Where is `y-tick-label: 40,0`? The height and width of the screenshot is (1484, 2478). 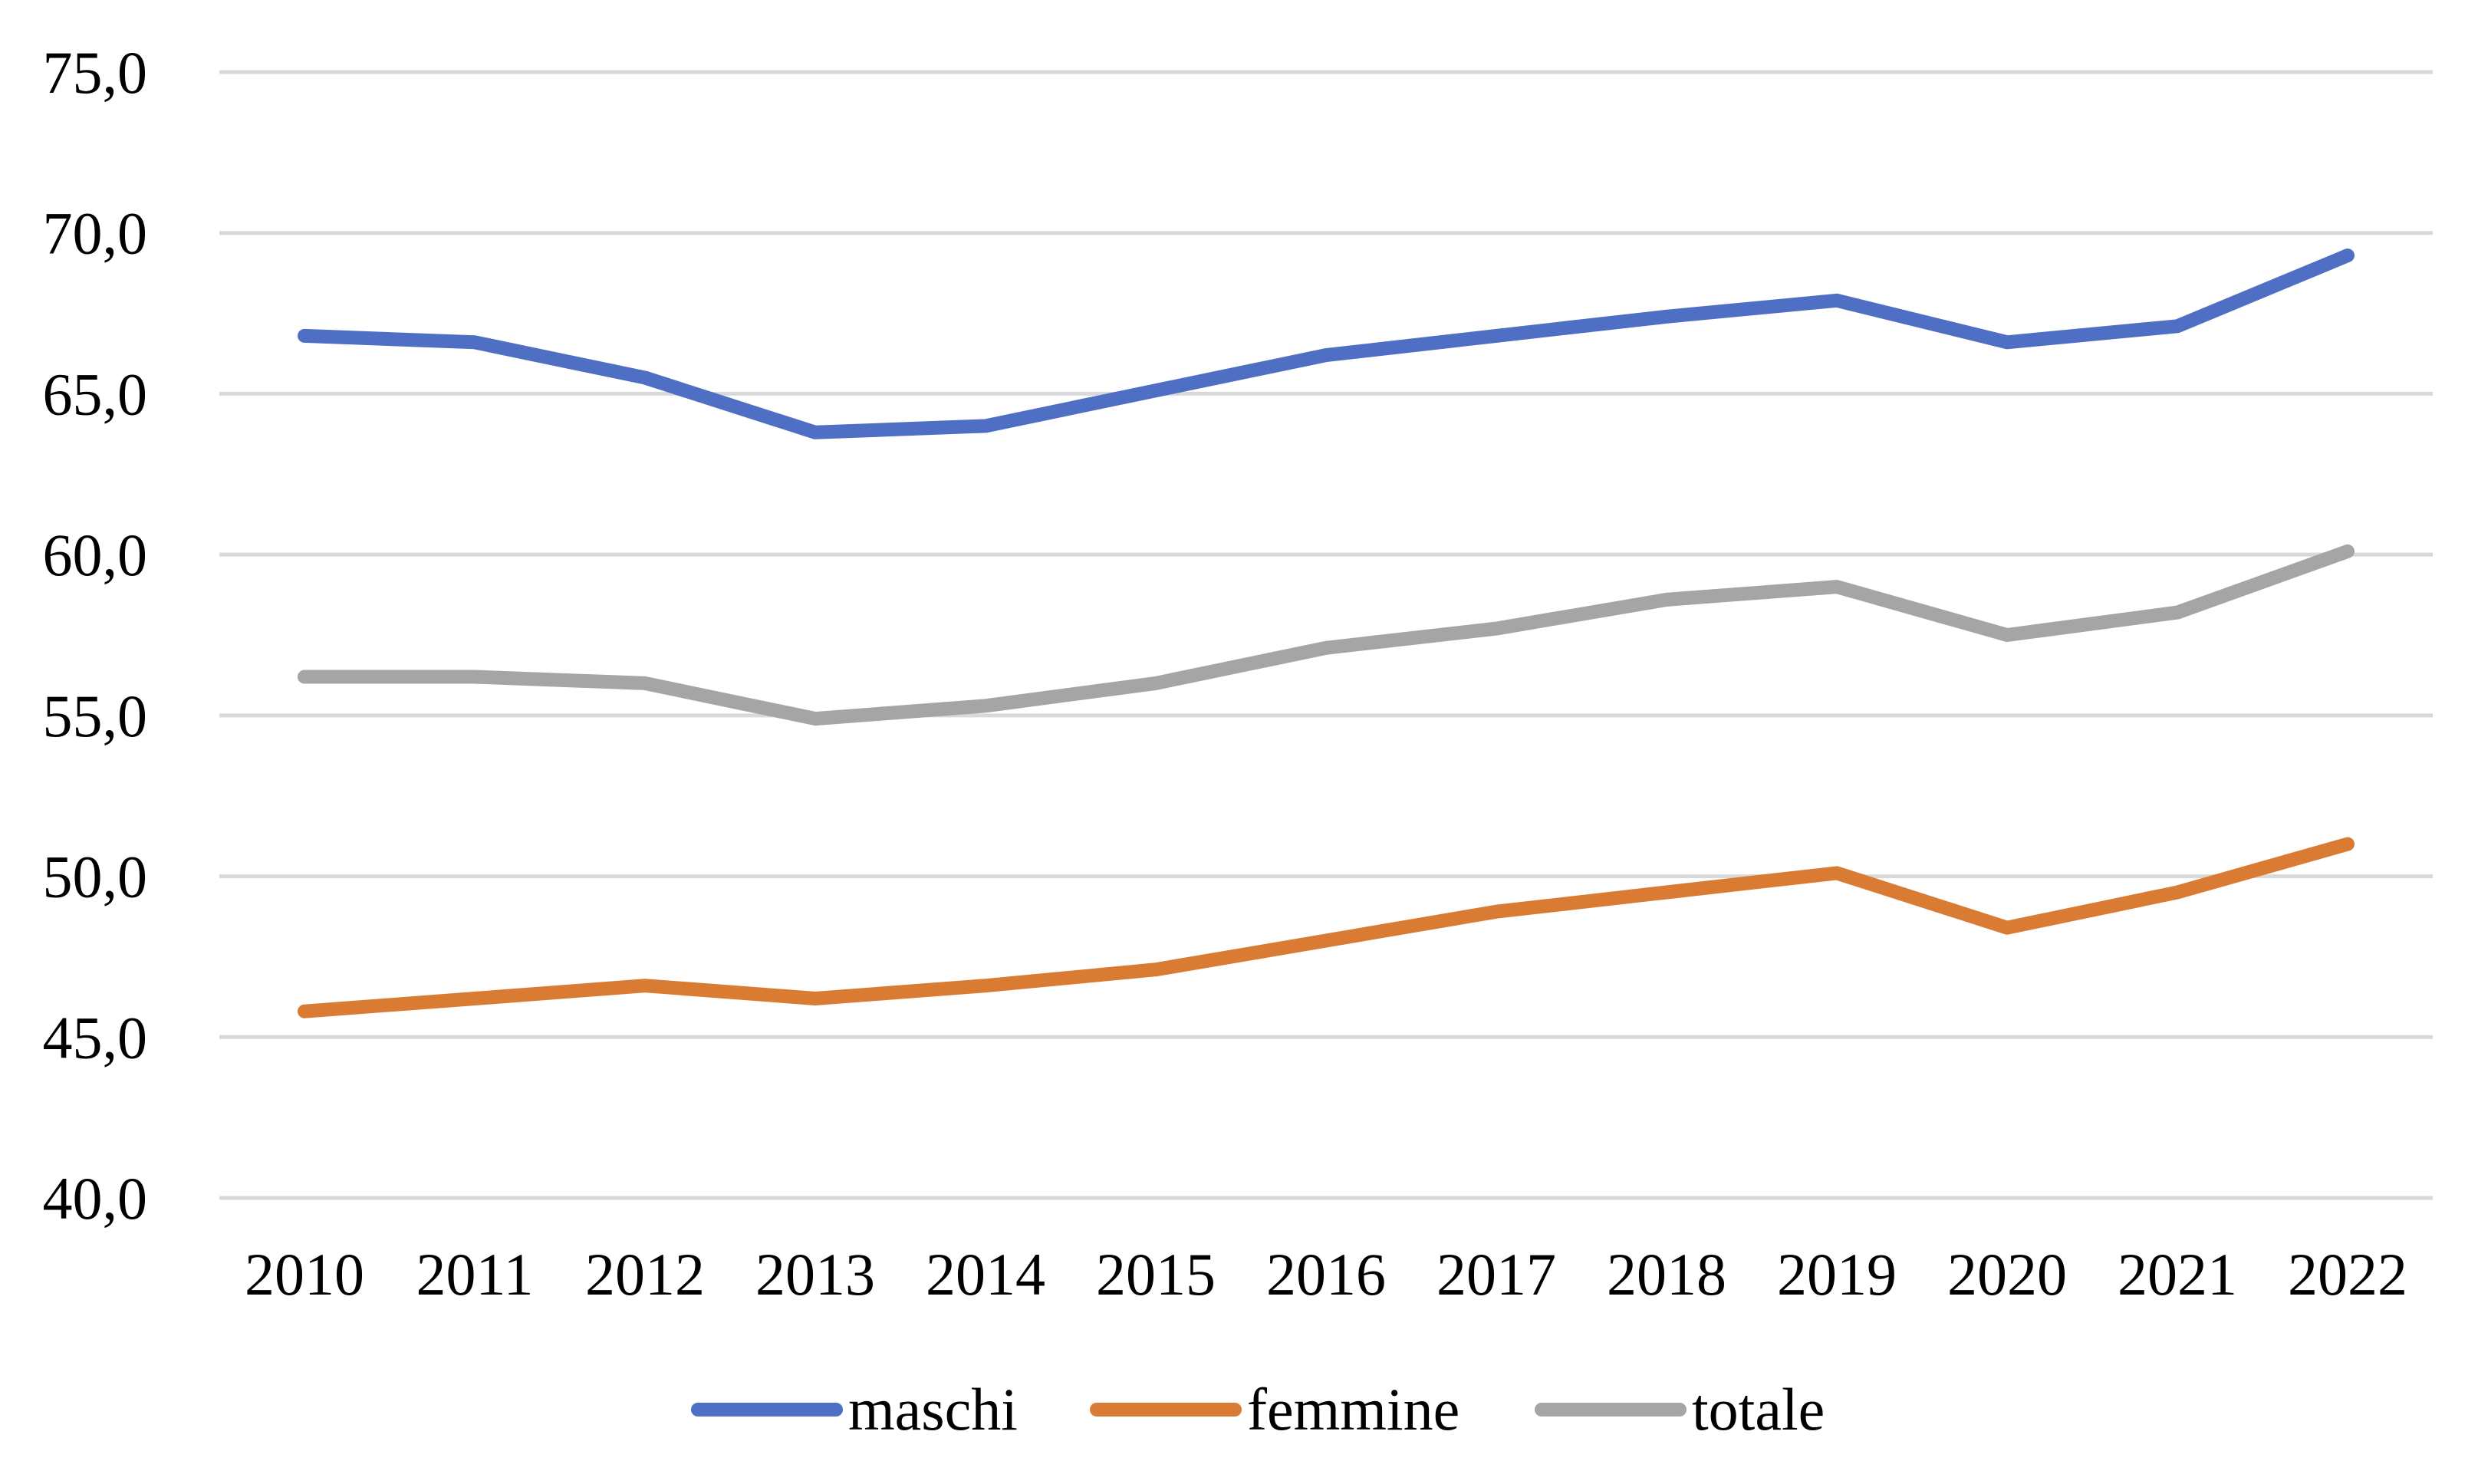 y-tick-label: 40,0 is located at coordinates (95, 1198).